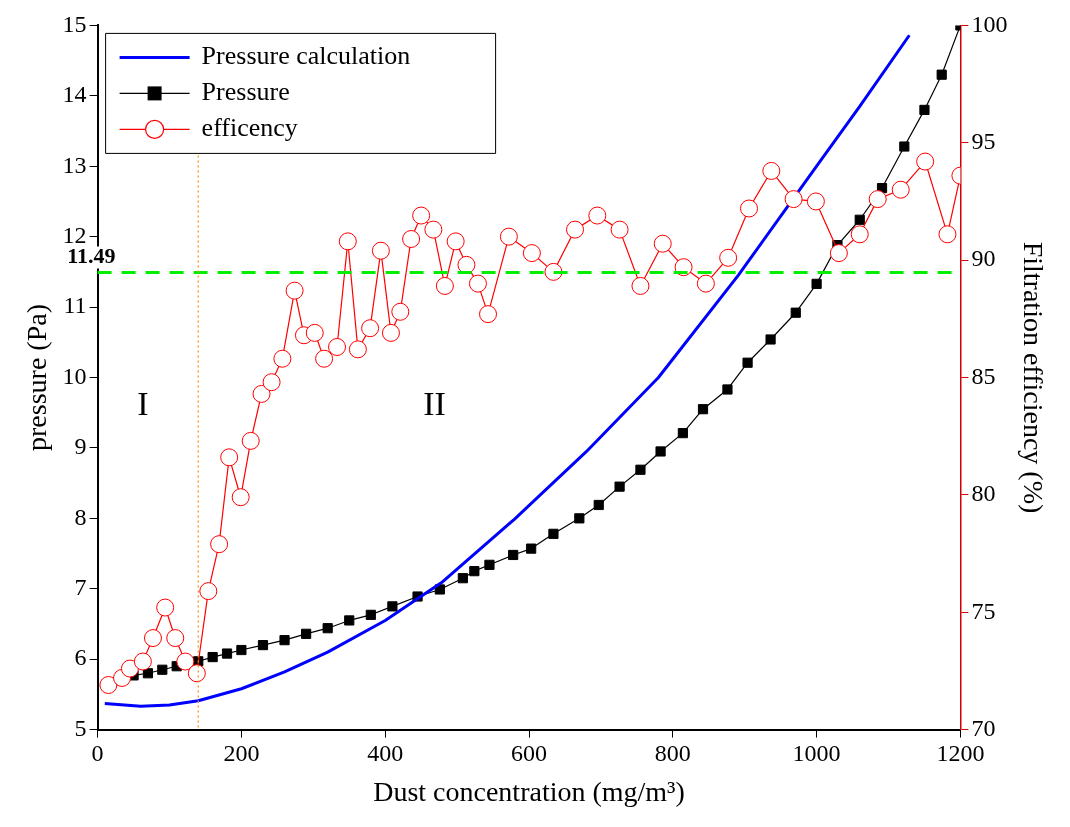 Image resolution: width=1070 pixels, height=827 pixels. Describe the element at coordinates (816, 753) in the screenshot. I see `x-tick-label: 1000` at that location.